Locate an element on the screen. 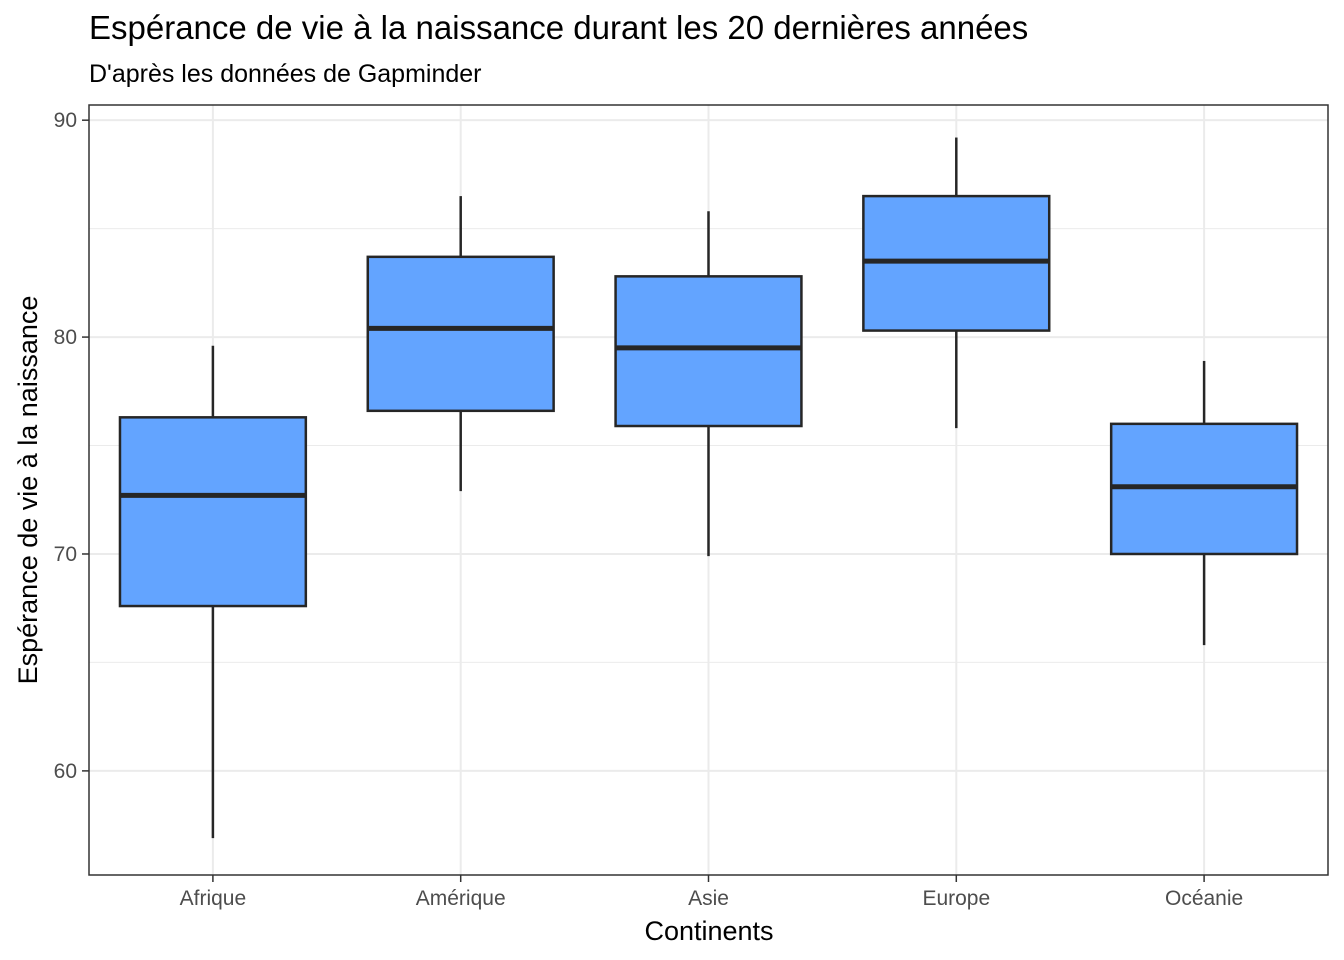  x-tick-label: Amérique is located at coordinates (461, 898).